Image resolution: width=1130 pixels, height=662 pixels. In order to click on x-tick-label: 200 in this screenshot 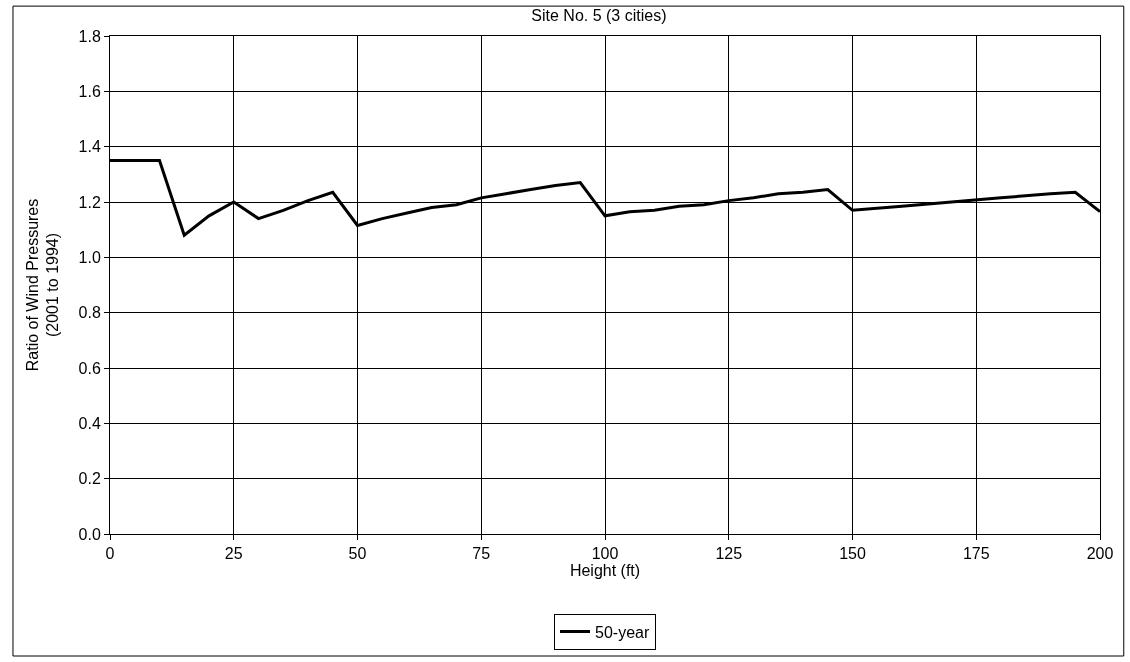, I will do `click(1100, 554)`.